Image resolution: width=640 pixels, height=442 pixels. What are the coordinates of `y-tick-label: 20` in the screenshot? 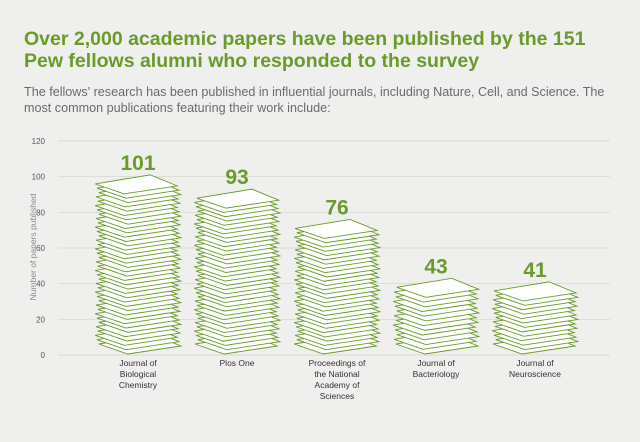 It's located at (40, 319).